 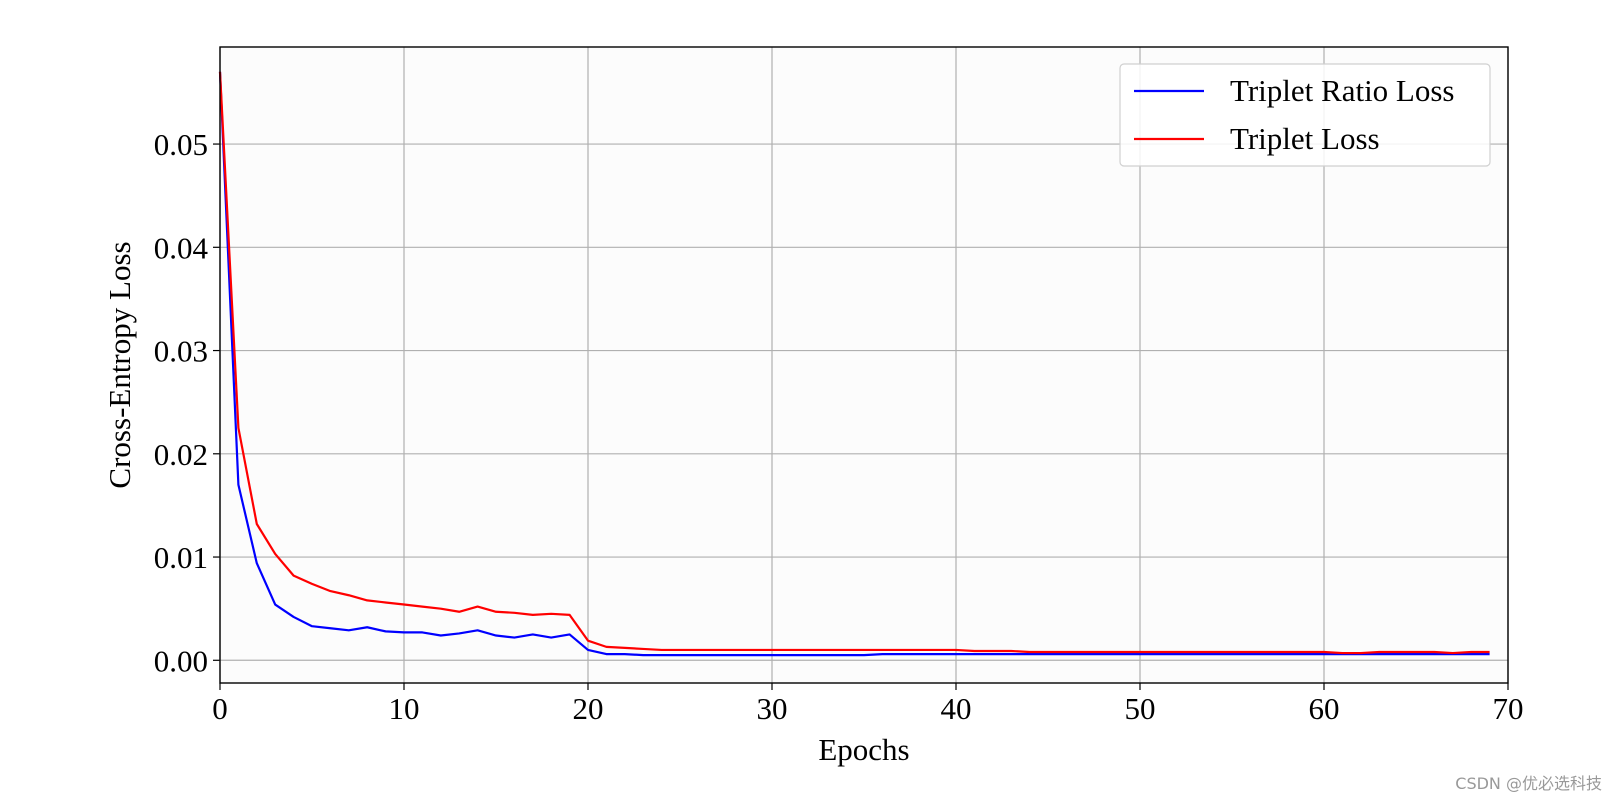 What do you see at coordinates (181, 660) in the screenshot?
I see `y-tick-label: 0.00` at bounding box center [181, 660].